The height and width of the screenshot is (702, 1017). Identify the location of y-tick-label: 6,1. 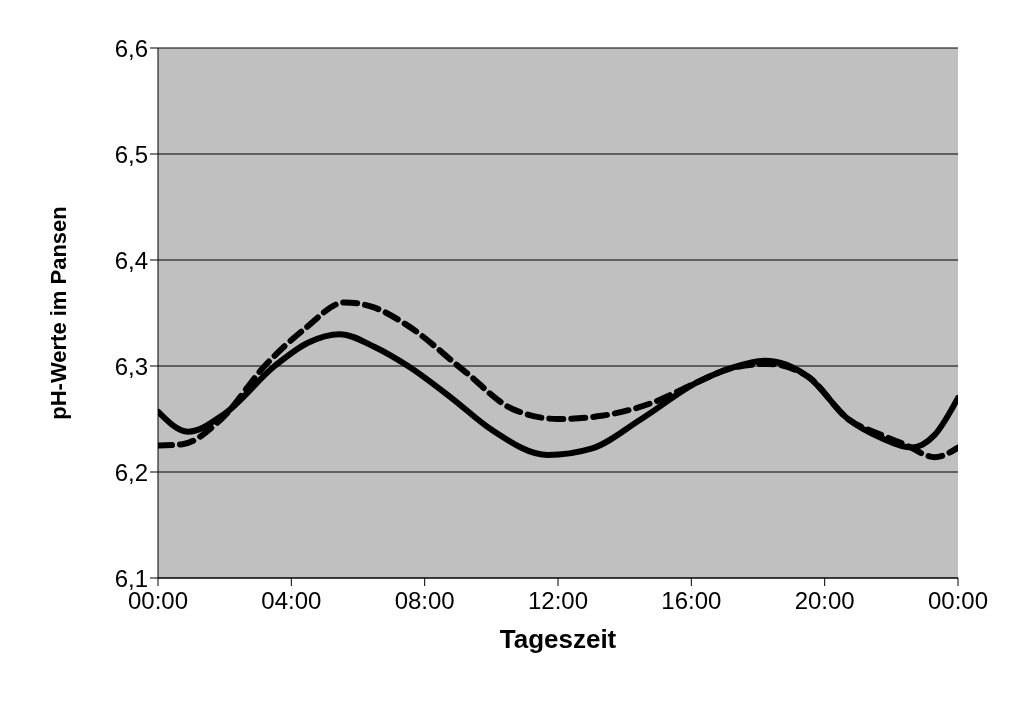
(131, 578).